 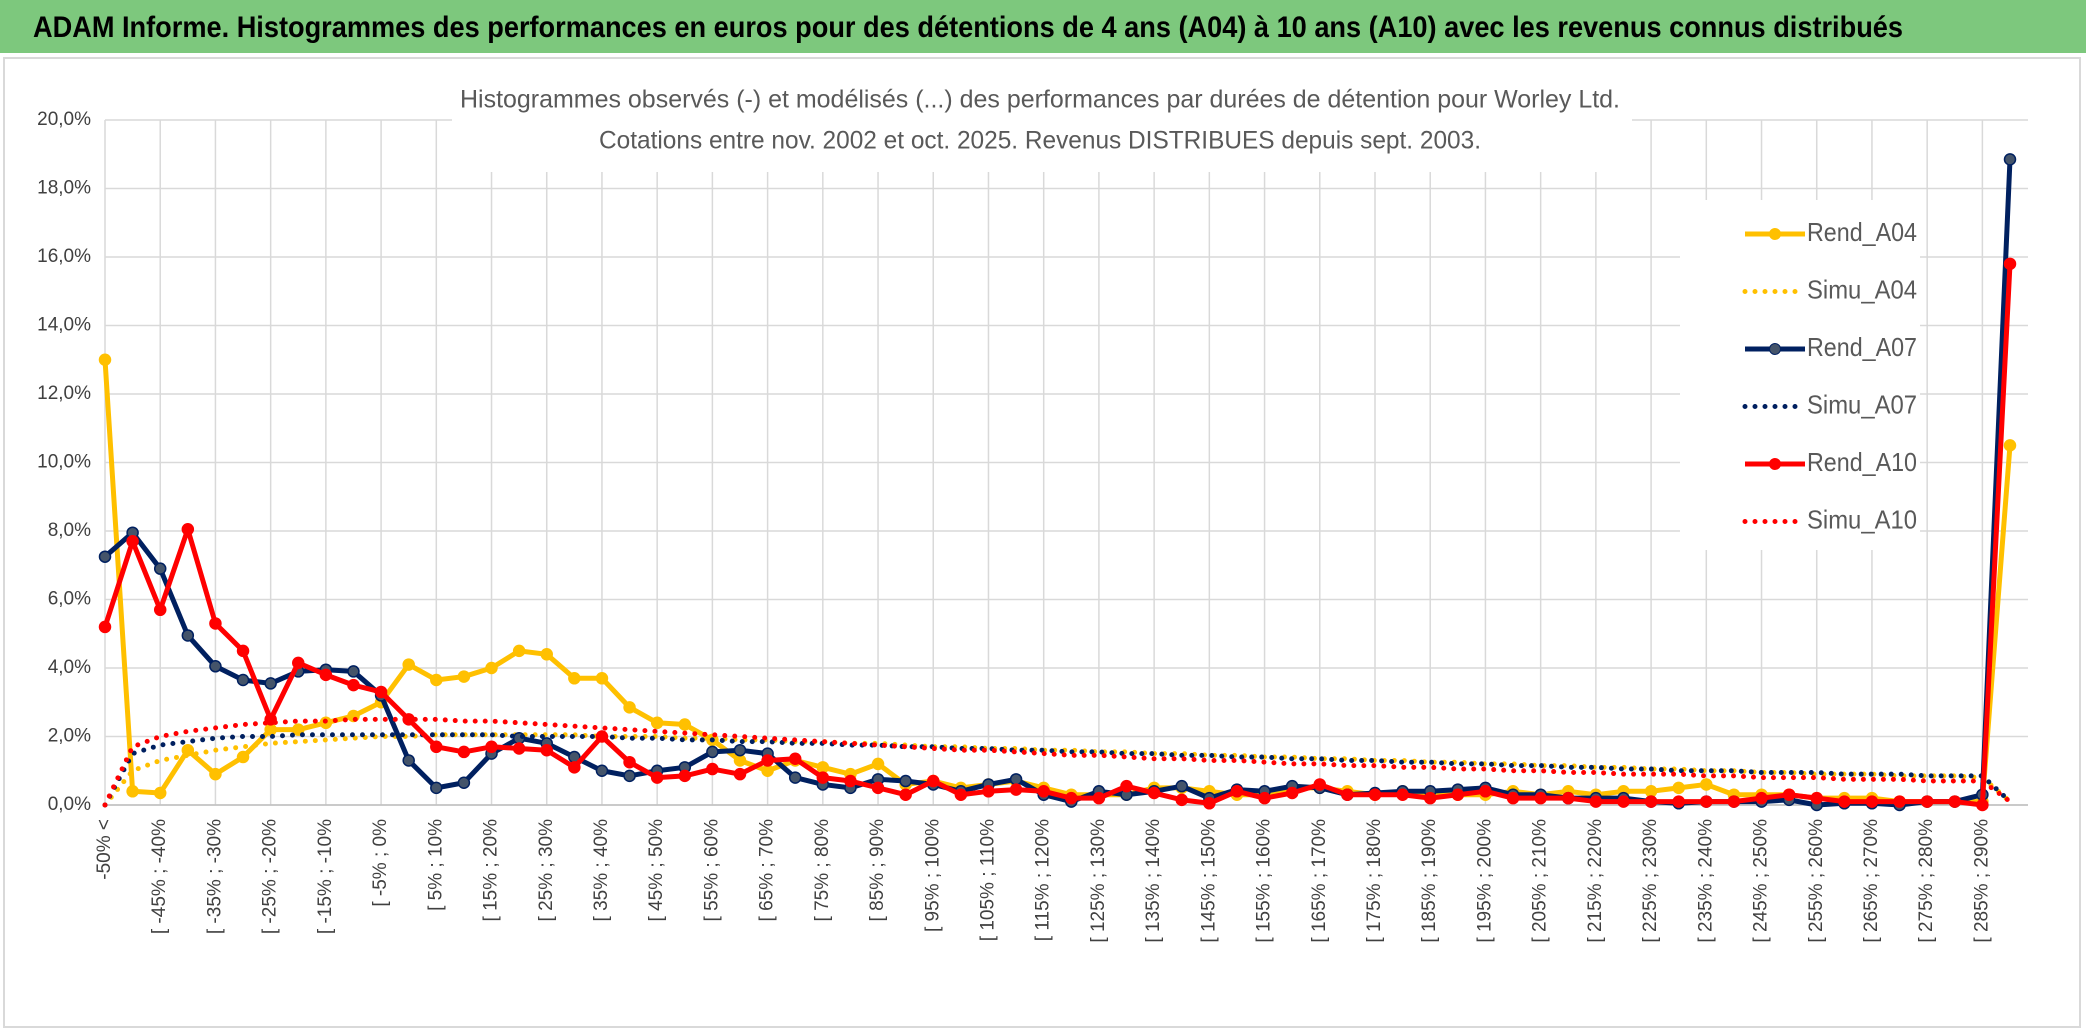 What do you see at coordinates (159, 876) in the screenshot?
I see `x-tick-label: [ -45% ; -40%` at bounding box center [159, 876].